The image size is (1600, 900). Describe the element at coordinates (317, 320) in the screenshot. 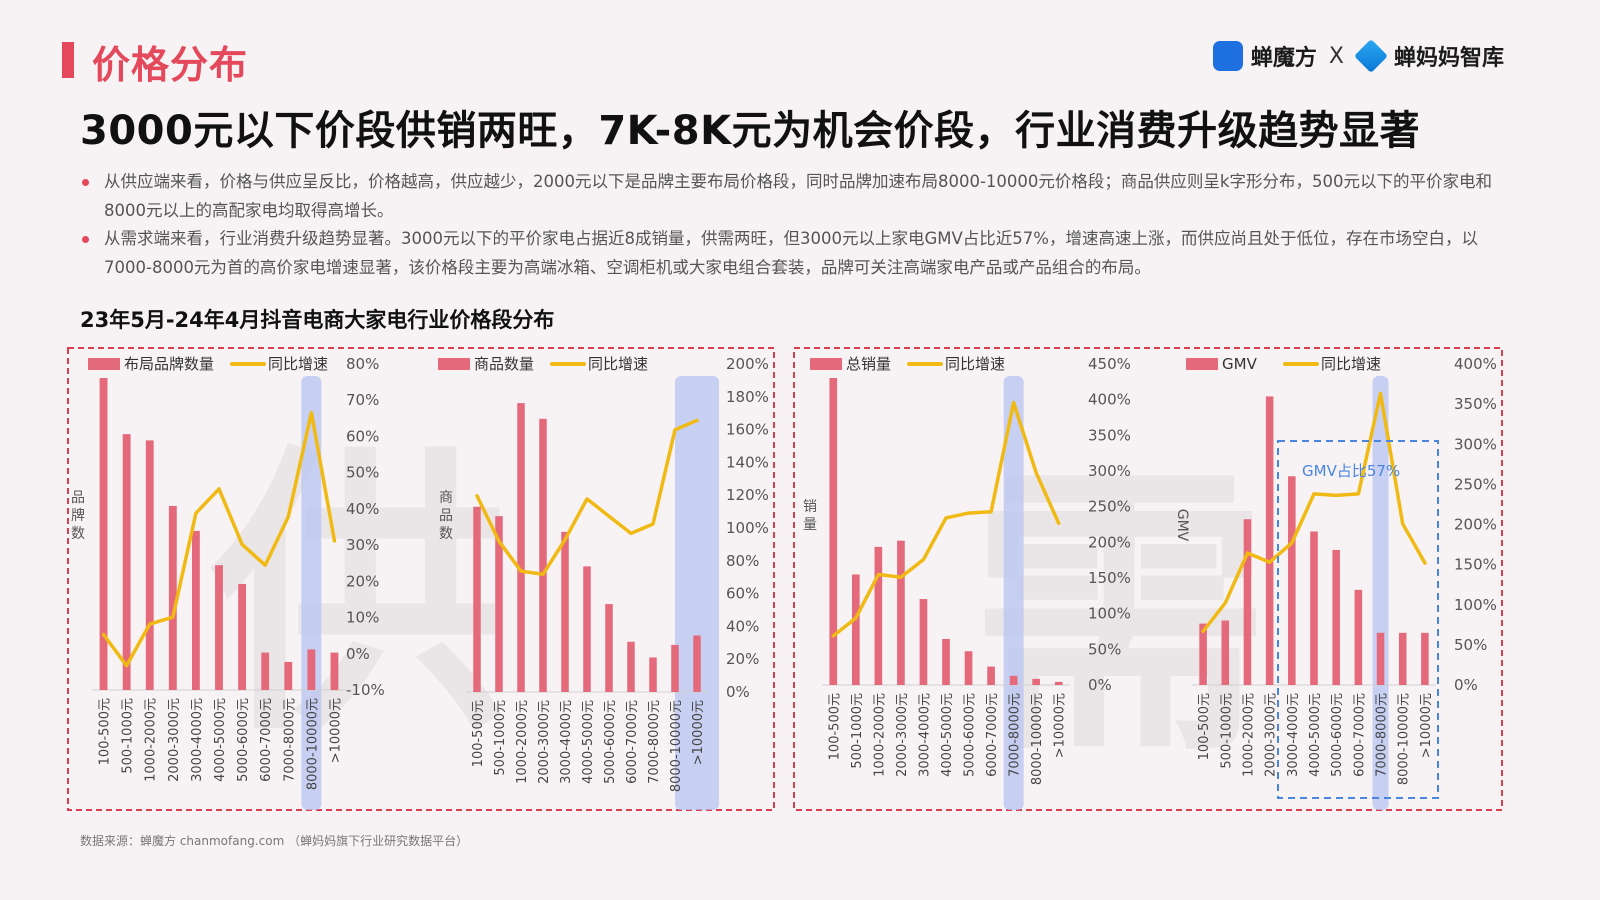

I see `chart-section-title: 23年5月-24年4月抖音电商大家电行业价格段分布` at that location.